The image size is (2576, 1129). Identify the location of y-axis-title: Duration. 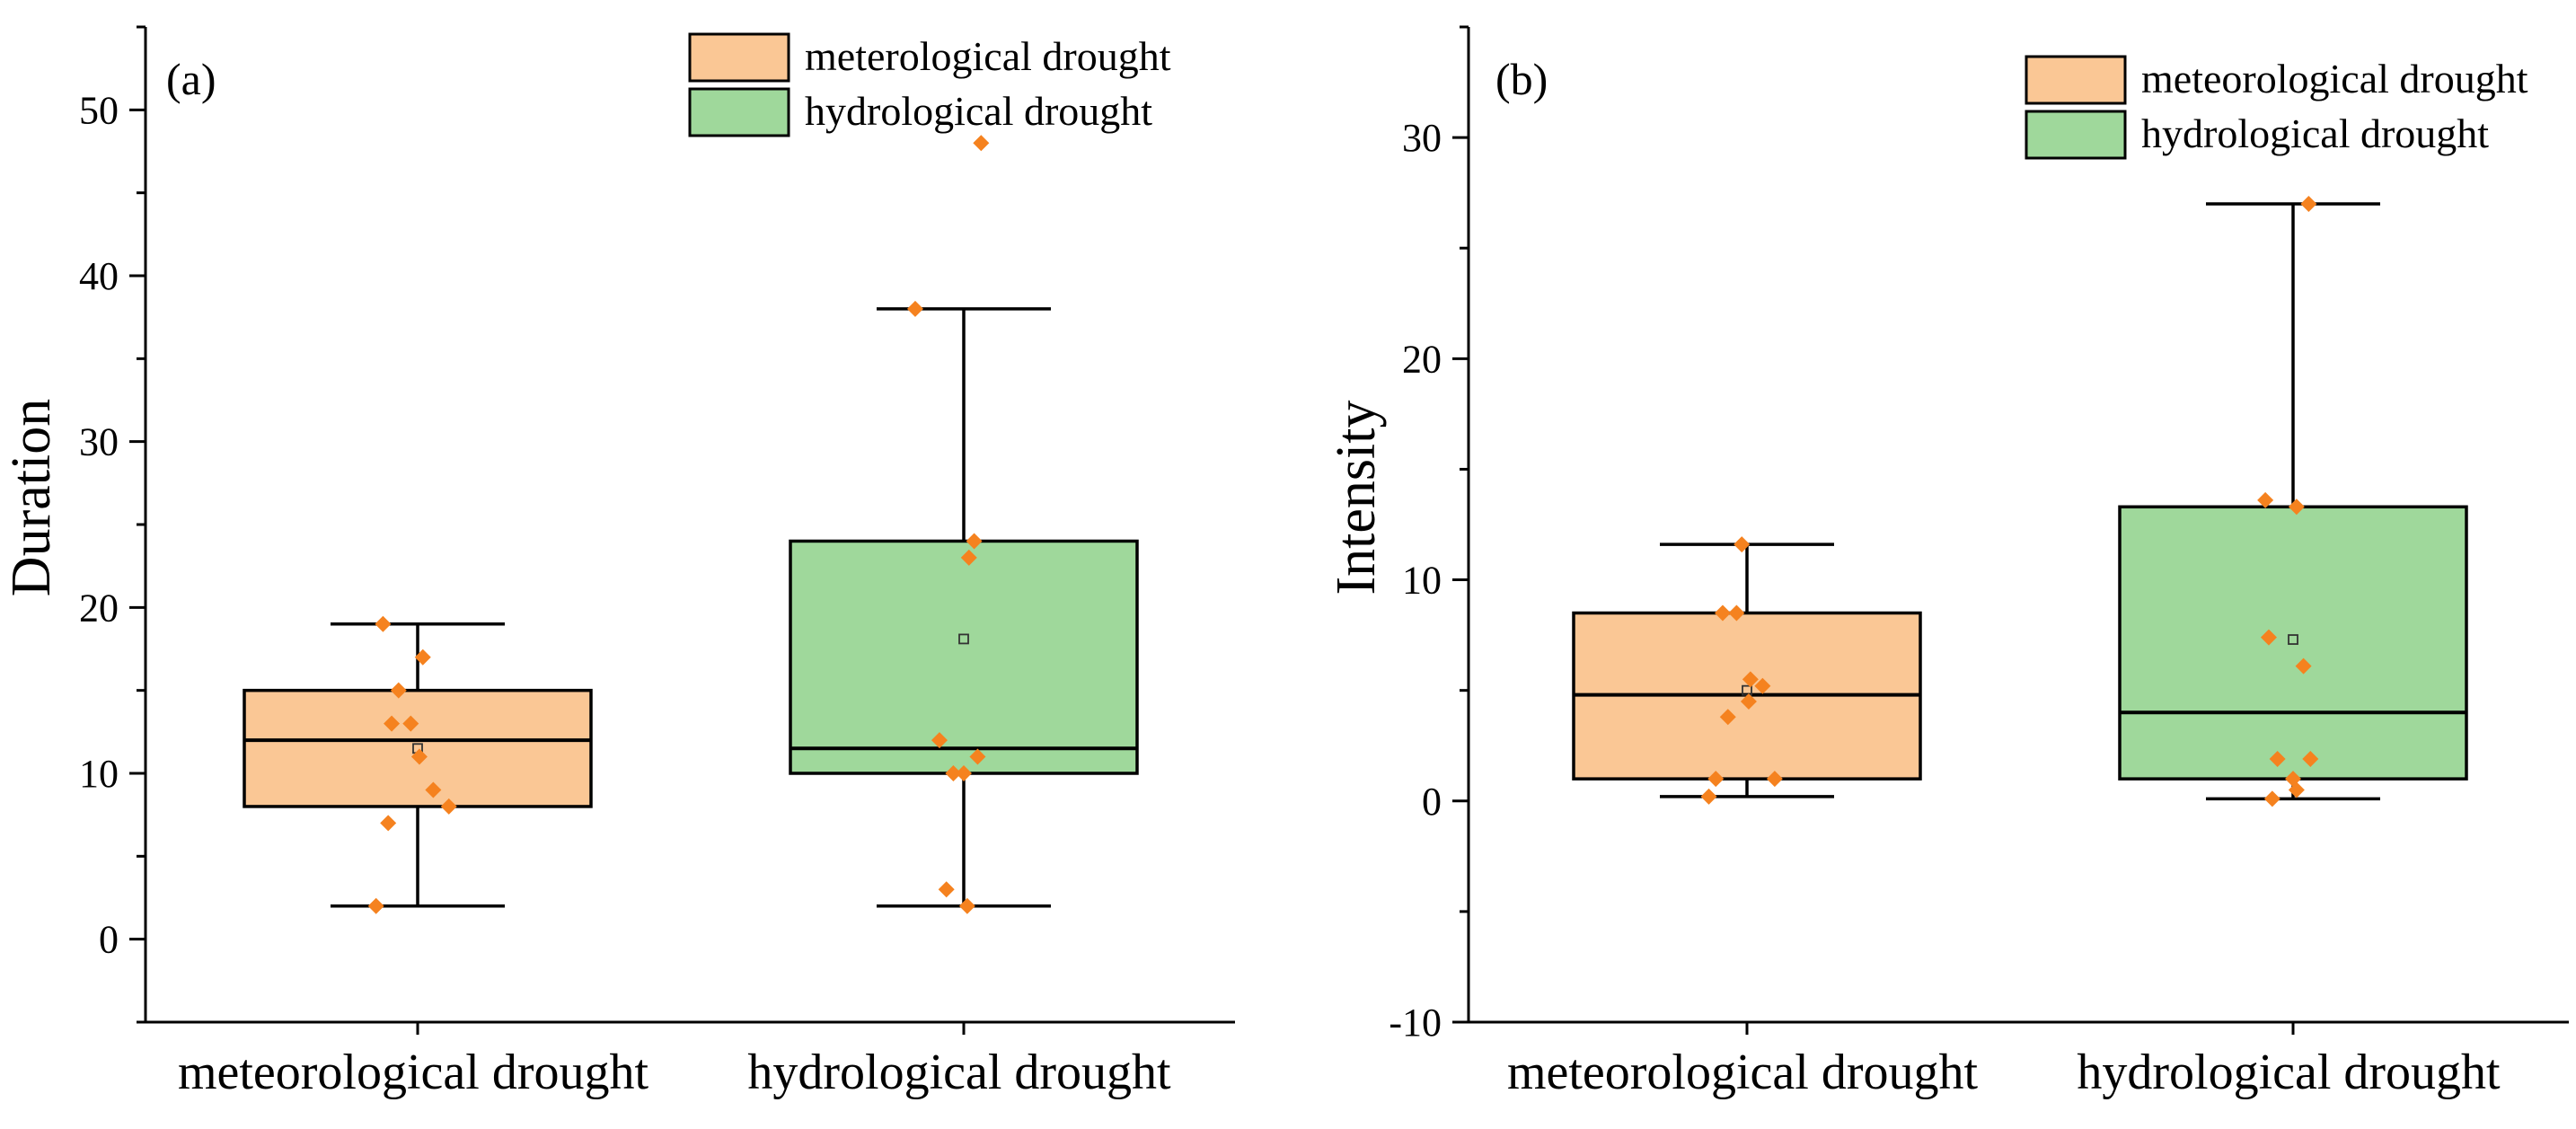
(31, 498).